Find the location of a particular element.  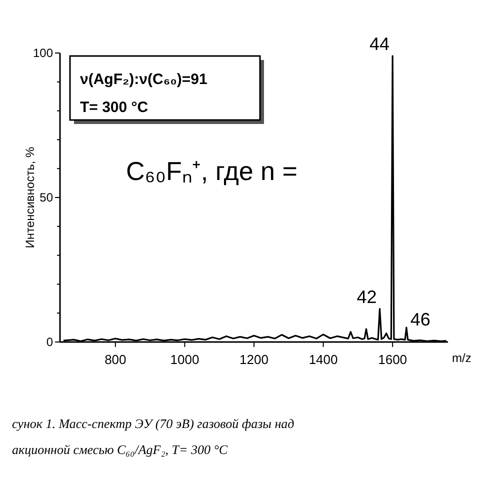

y-tick-label: 100 is located at coordinates (43, 53).